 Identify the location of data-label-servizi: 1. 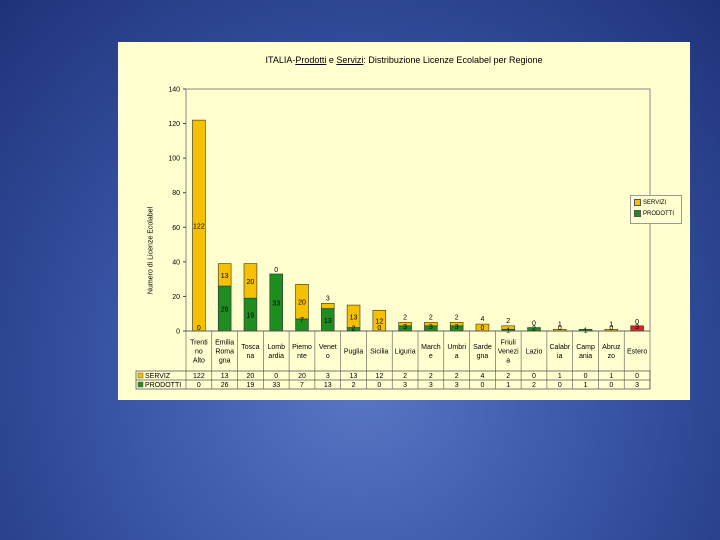
(611, 324).